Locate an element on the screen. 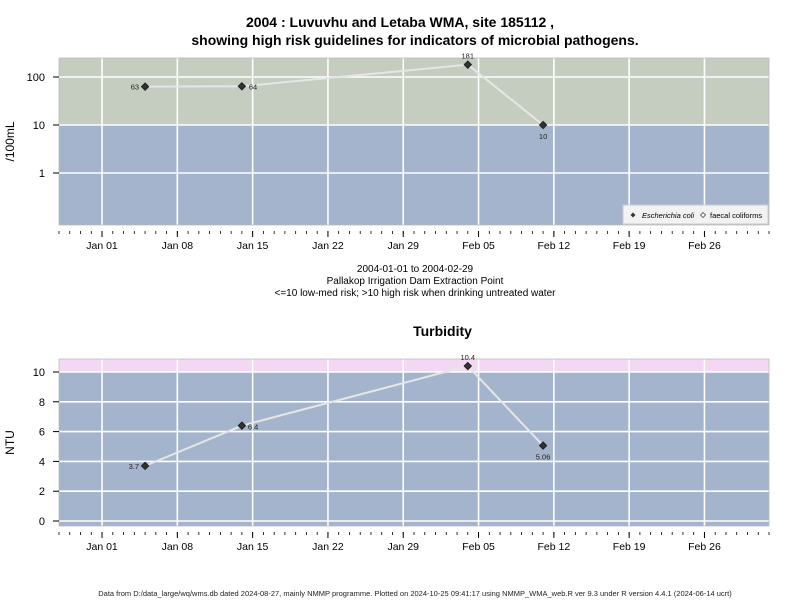 This screenshot has width=800, height=600. data-label: 181 is located at coordinates (468, 56).